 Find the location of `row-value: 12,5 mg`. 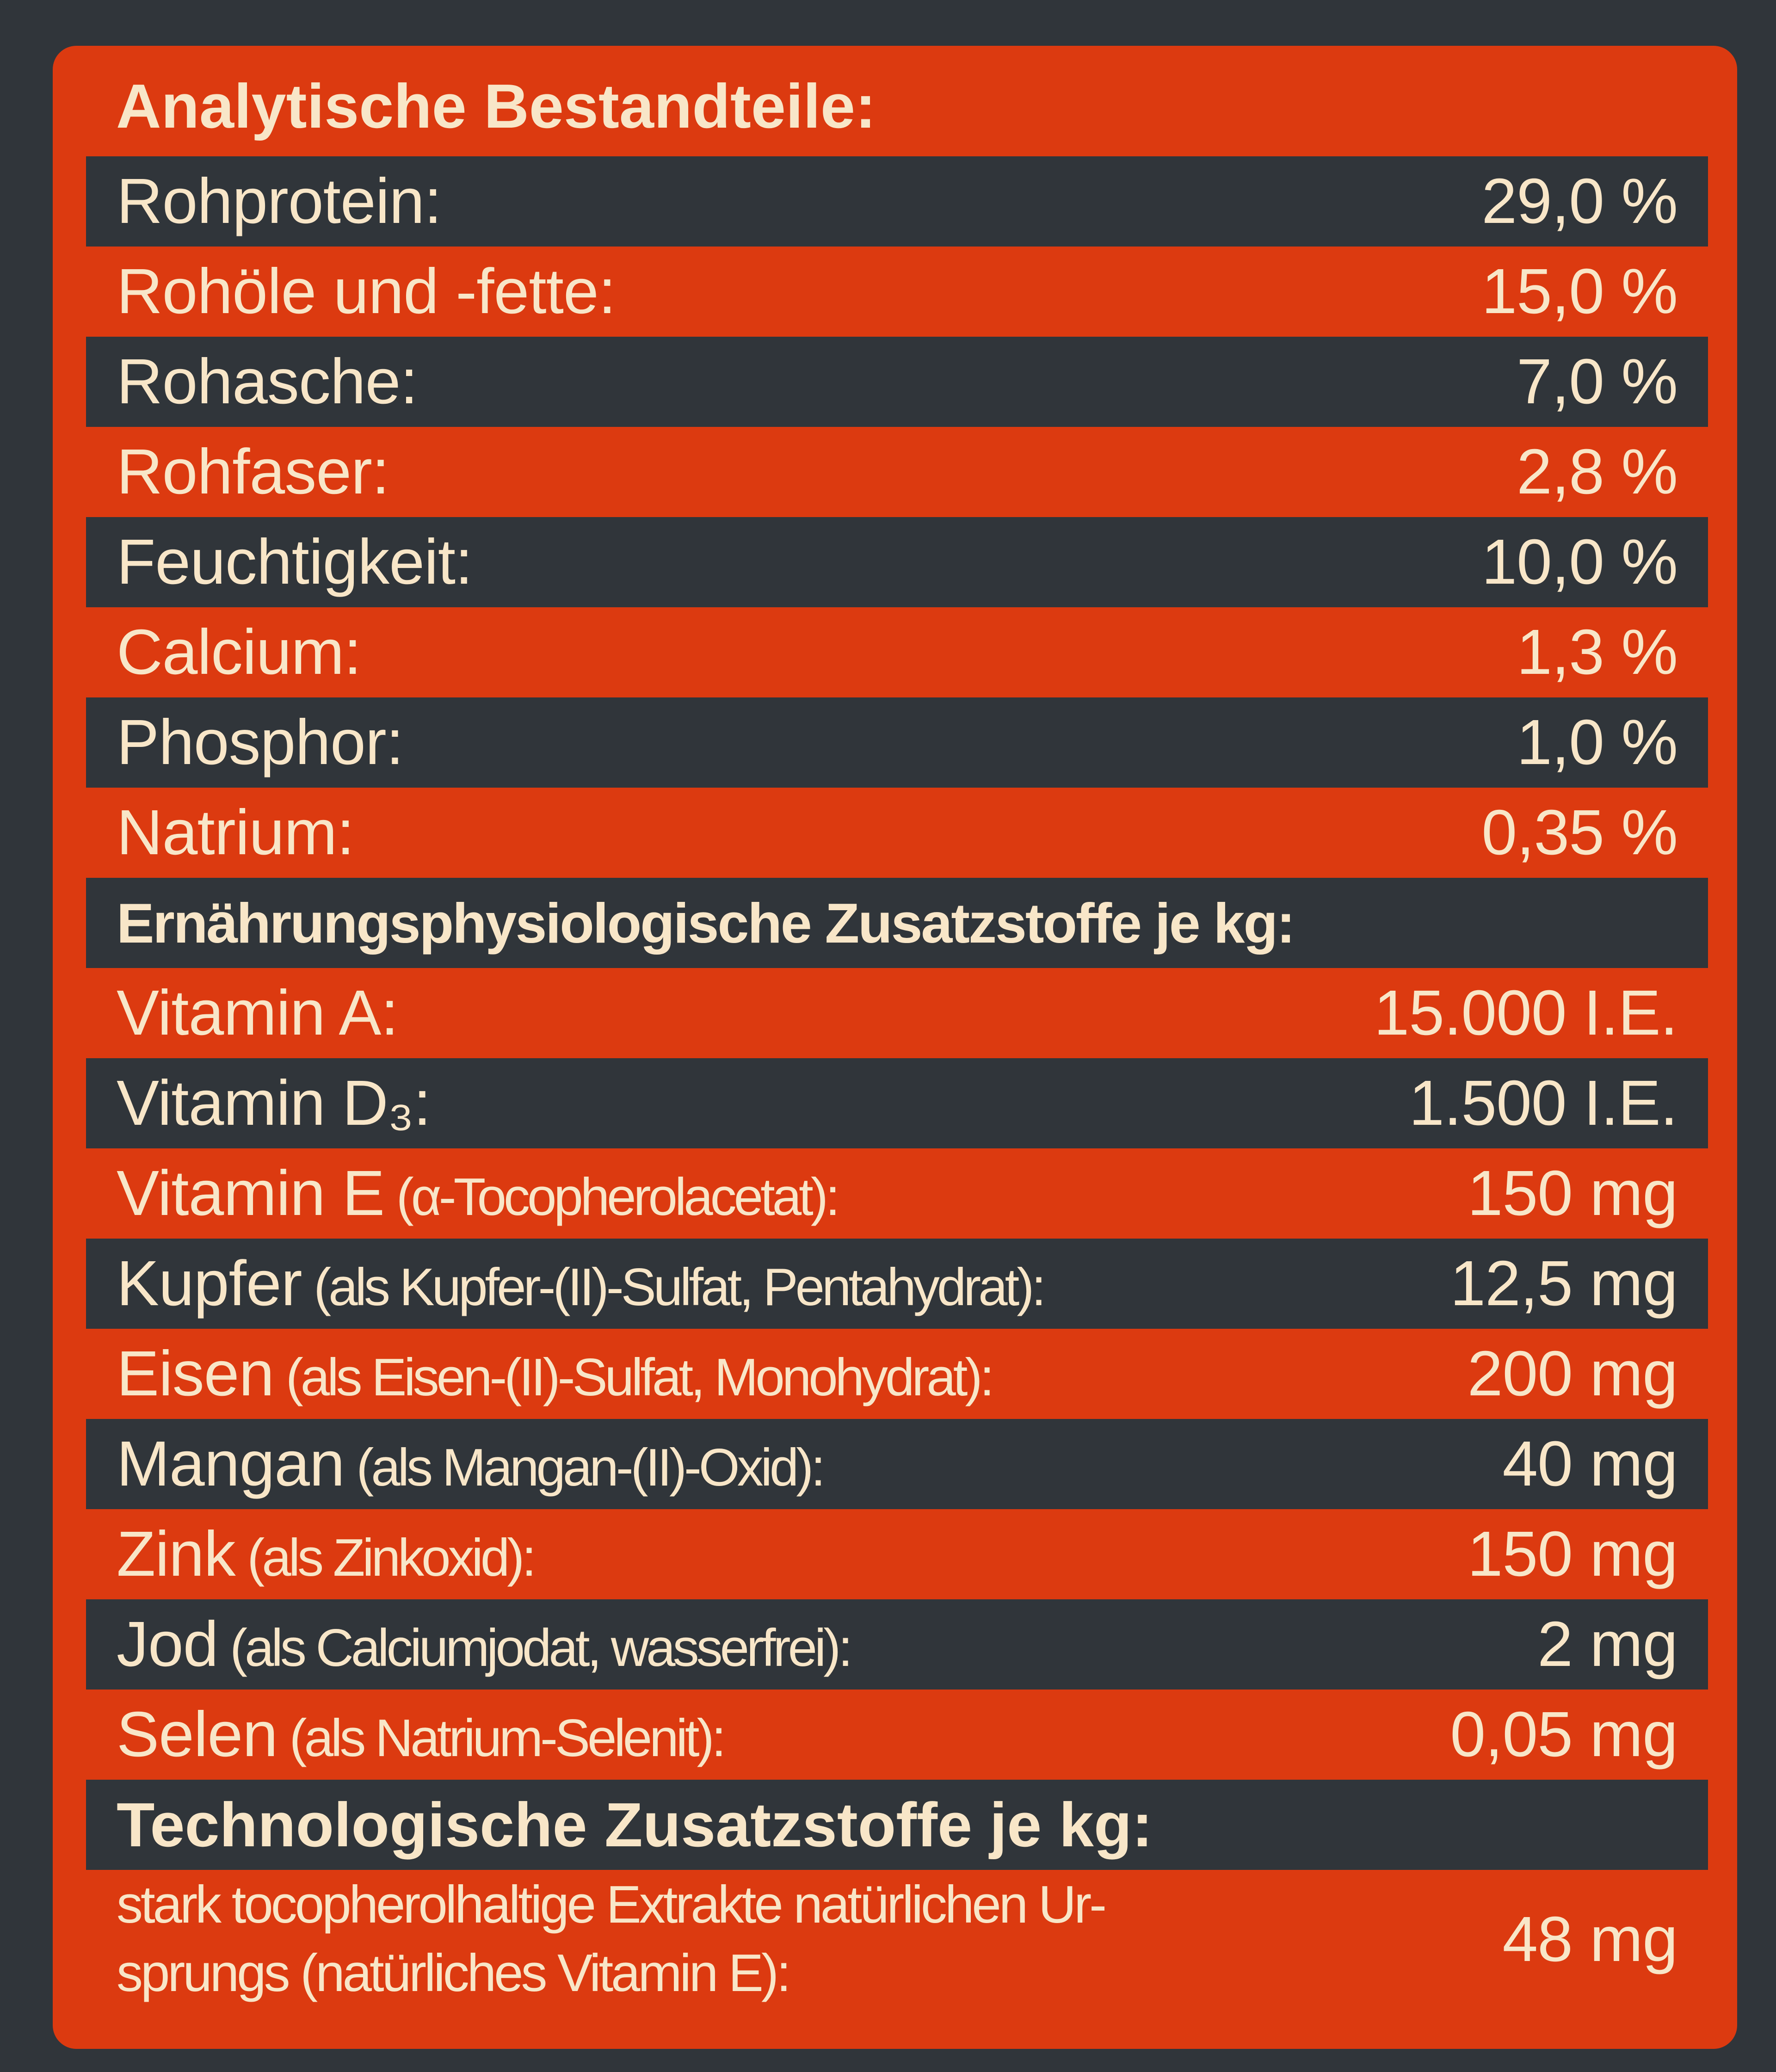

row-value: 12,5 mg is located at coordinates (1564, 1284).